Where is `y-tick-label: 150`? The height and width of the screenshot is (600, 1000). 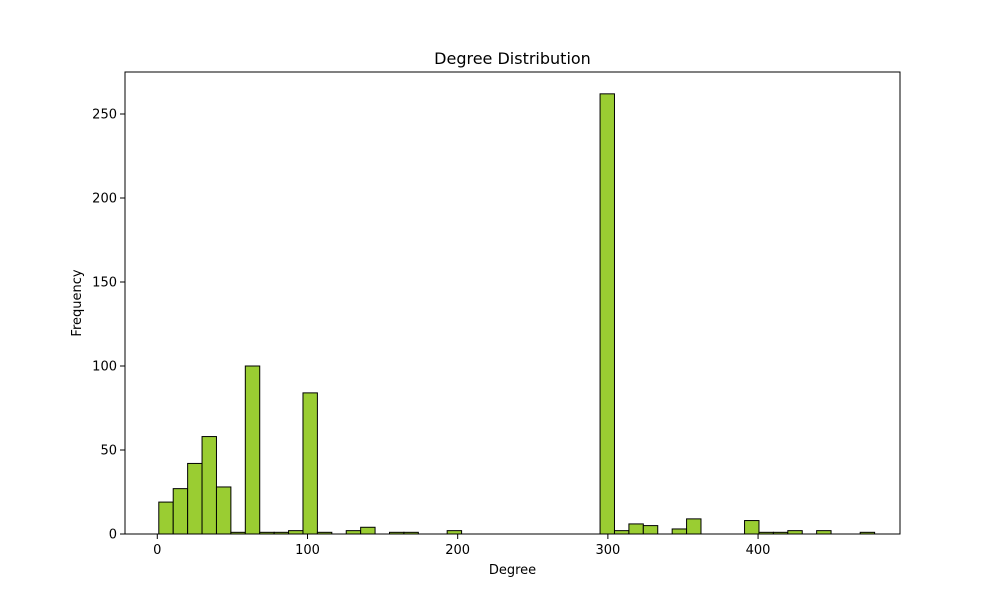 y-tick-label: 150 is located at coordinates (104, 283).